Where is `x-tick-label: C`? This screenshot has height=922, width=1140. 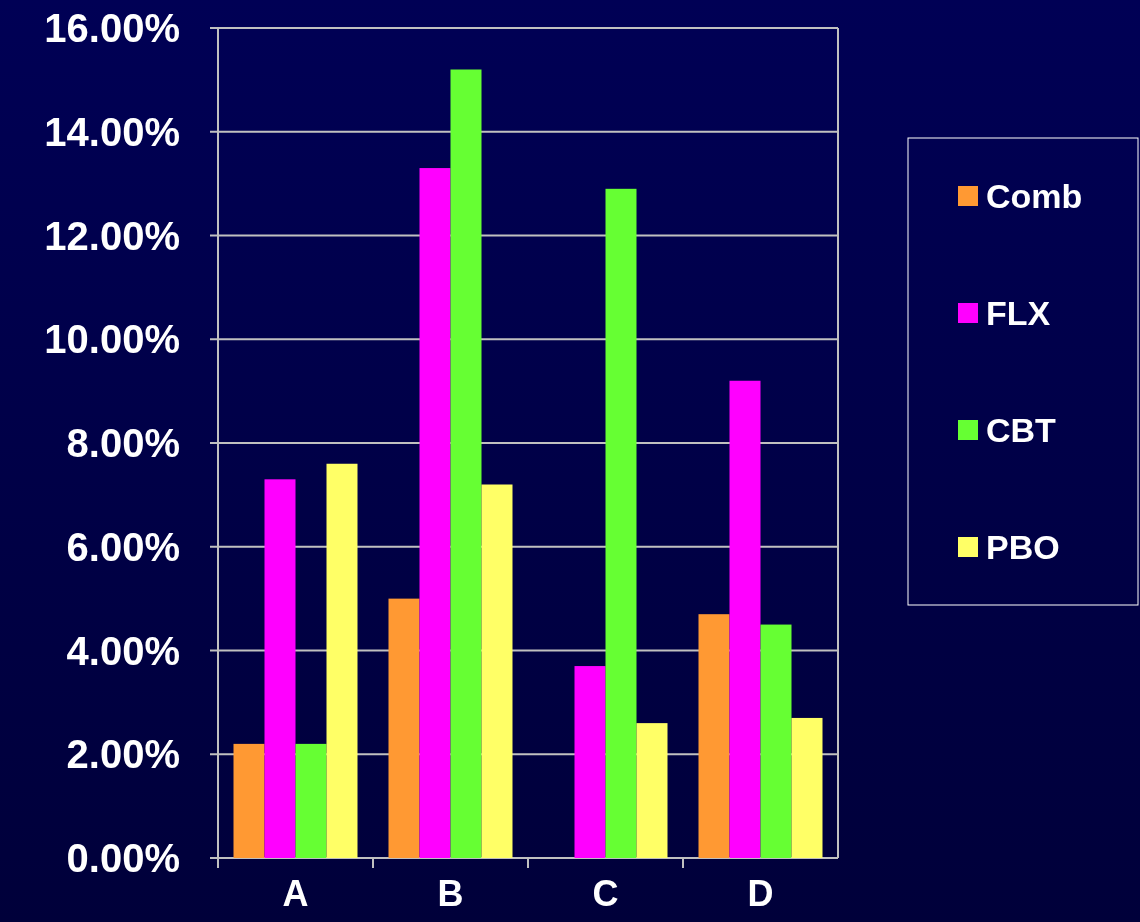 x-tick-label: C is located at coordinates (605, 893).